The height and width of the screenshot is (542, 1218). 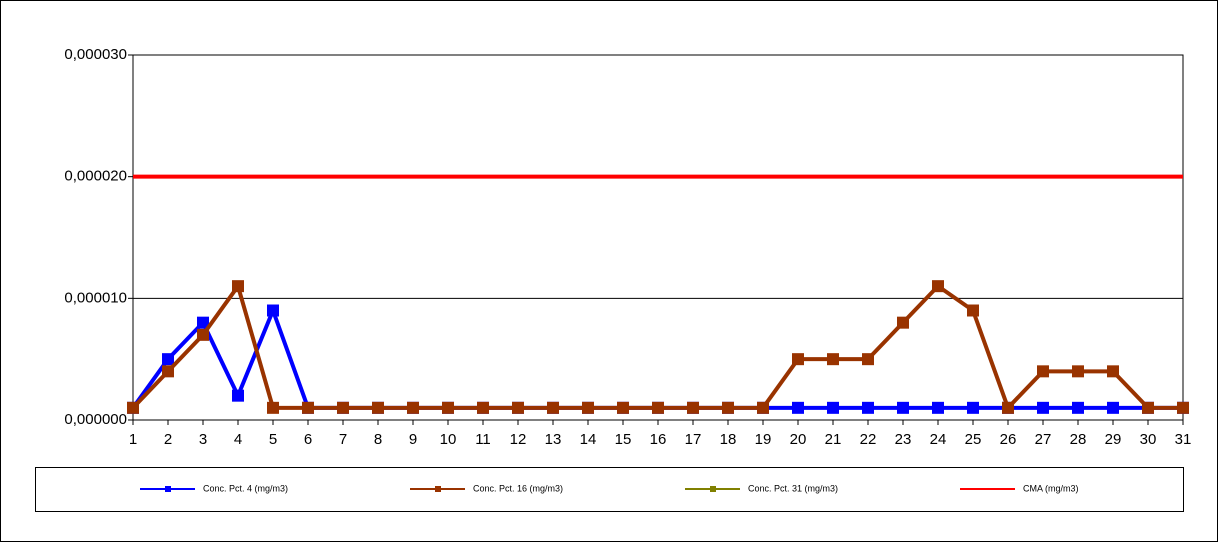 I want to click on legend-label: Conc. Pct. 4 (mg/m3), so click(x=245, y=488).